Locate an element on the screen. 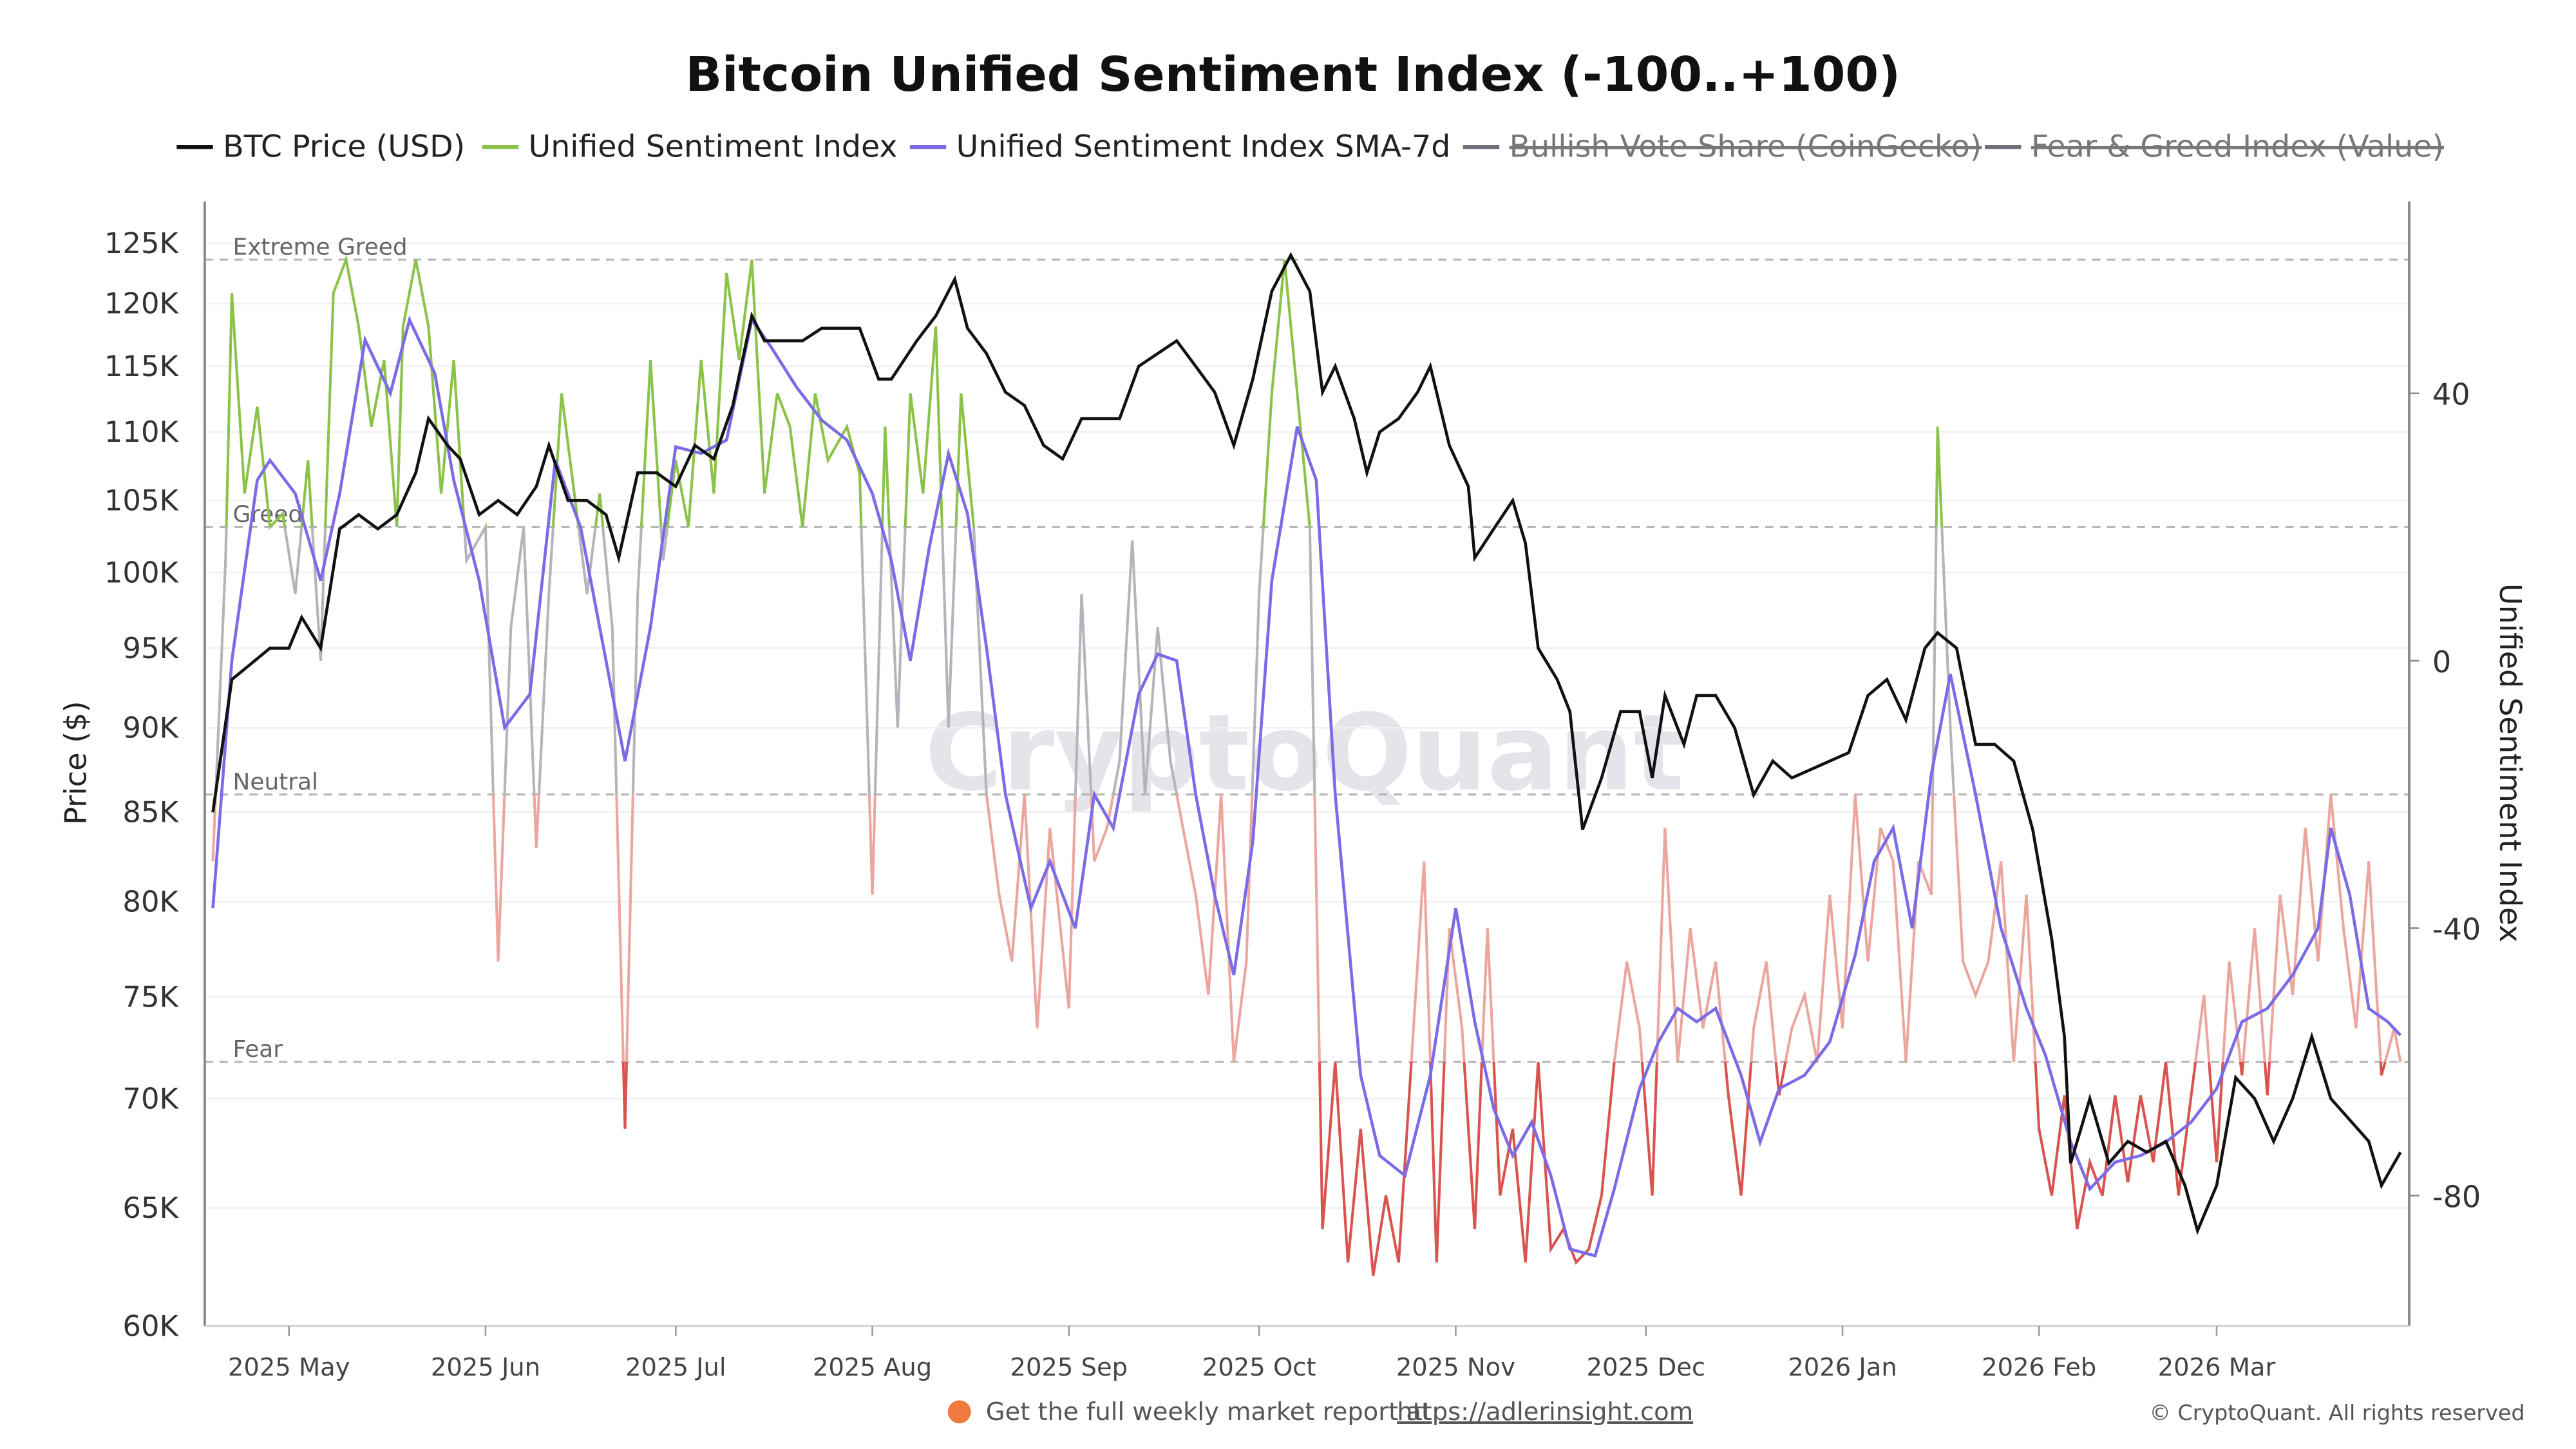 The image size is (2576, 1449). x-tick-label: 2025 Dec is located at coordinates (1646, 1368).